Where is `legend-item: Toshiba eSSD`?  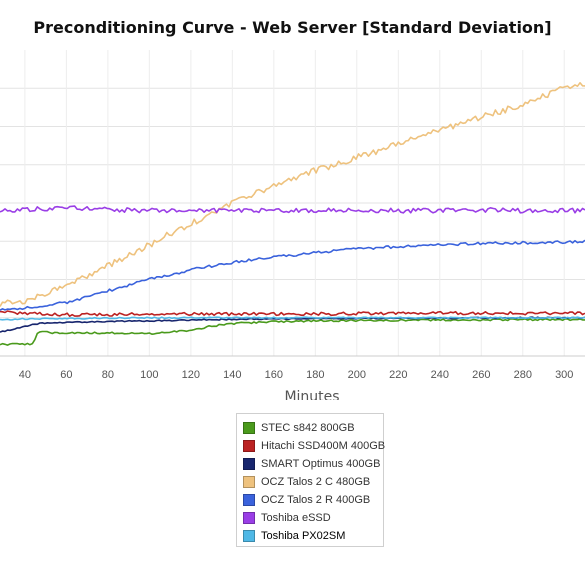
legend-item: Toshiba eSSD is located at coordinates (310, 518).